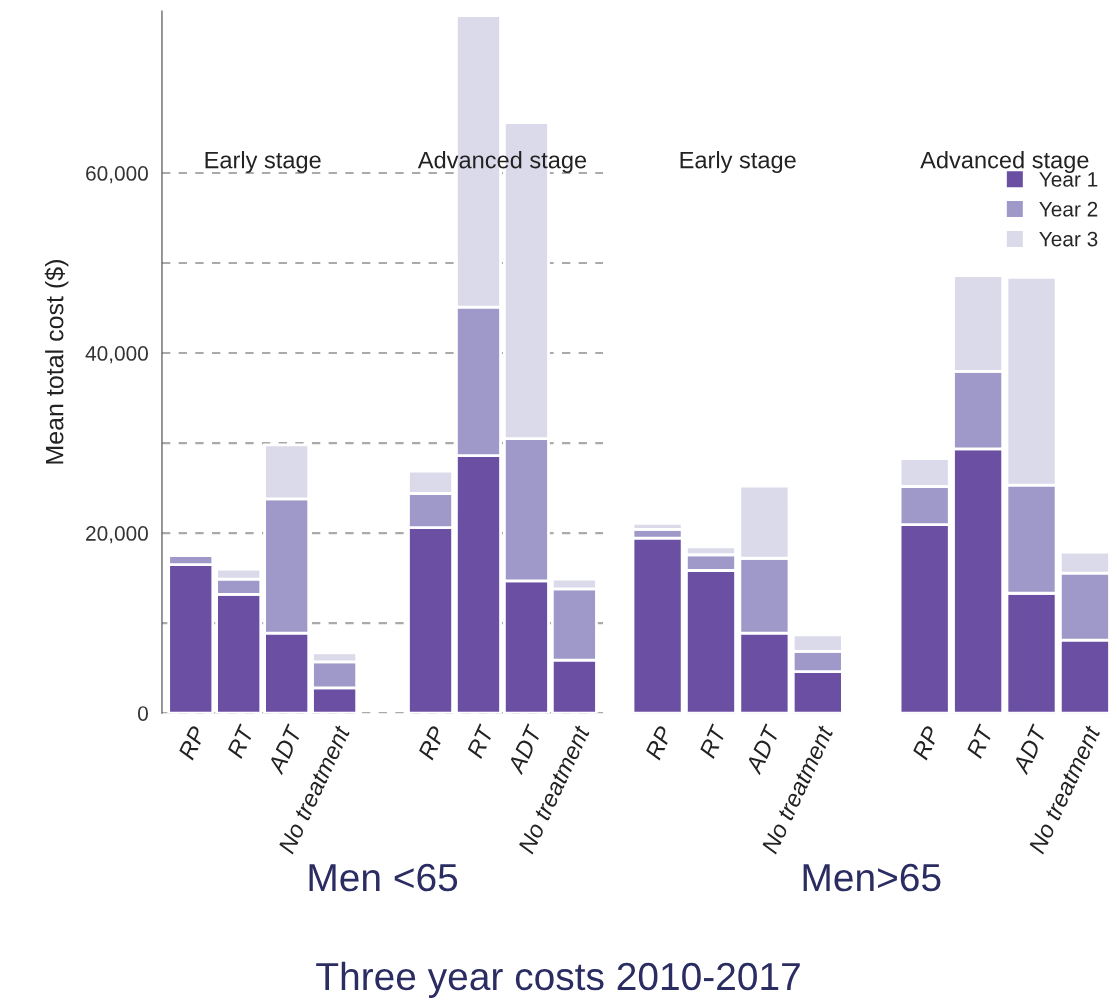 The width and height of the screenshot is (1117, 1003). I want to click on y-tick-label: 60,000, so click(117, 175).